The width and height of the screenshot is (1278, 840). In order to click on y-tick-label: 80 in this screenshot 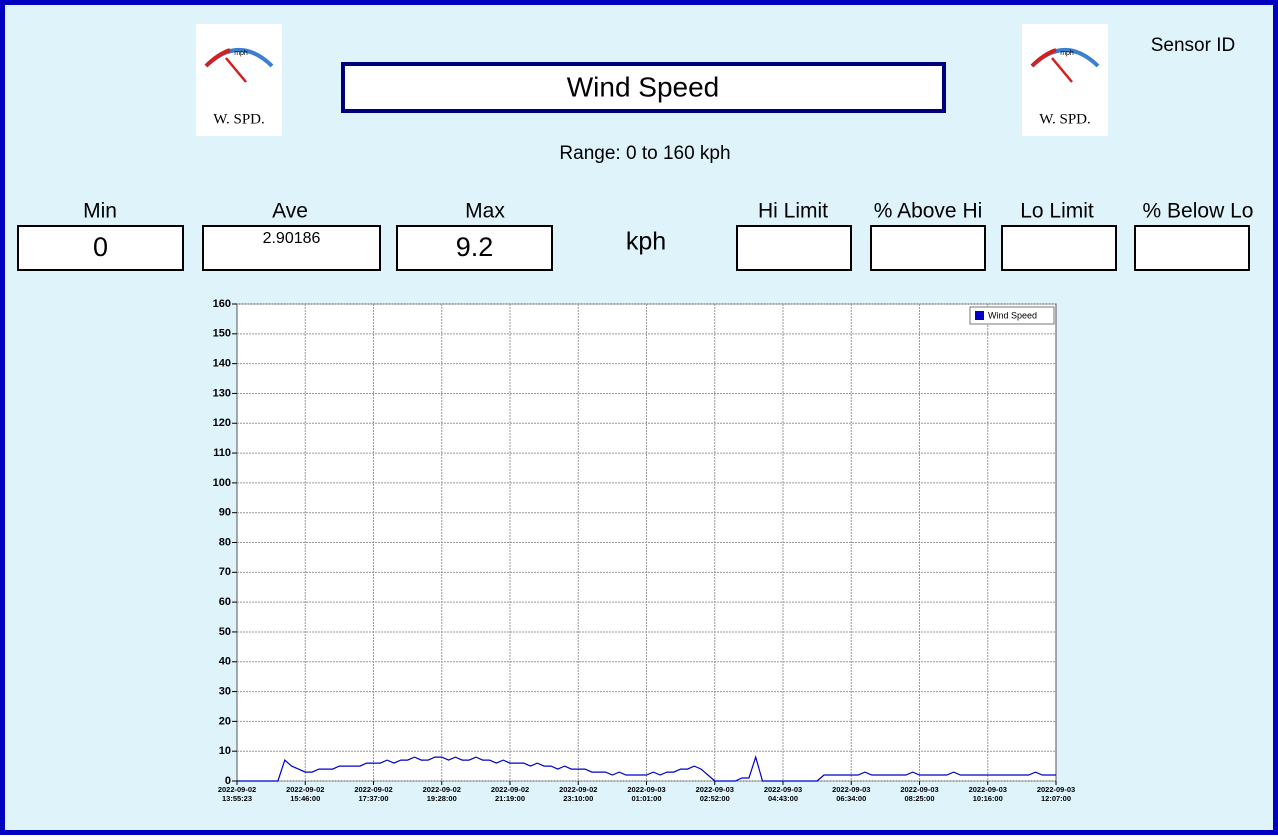, I will do `click(225, 542)`.